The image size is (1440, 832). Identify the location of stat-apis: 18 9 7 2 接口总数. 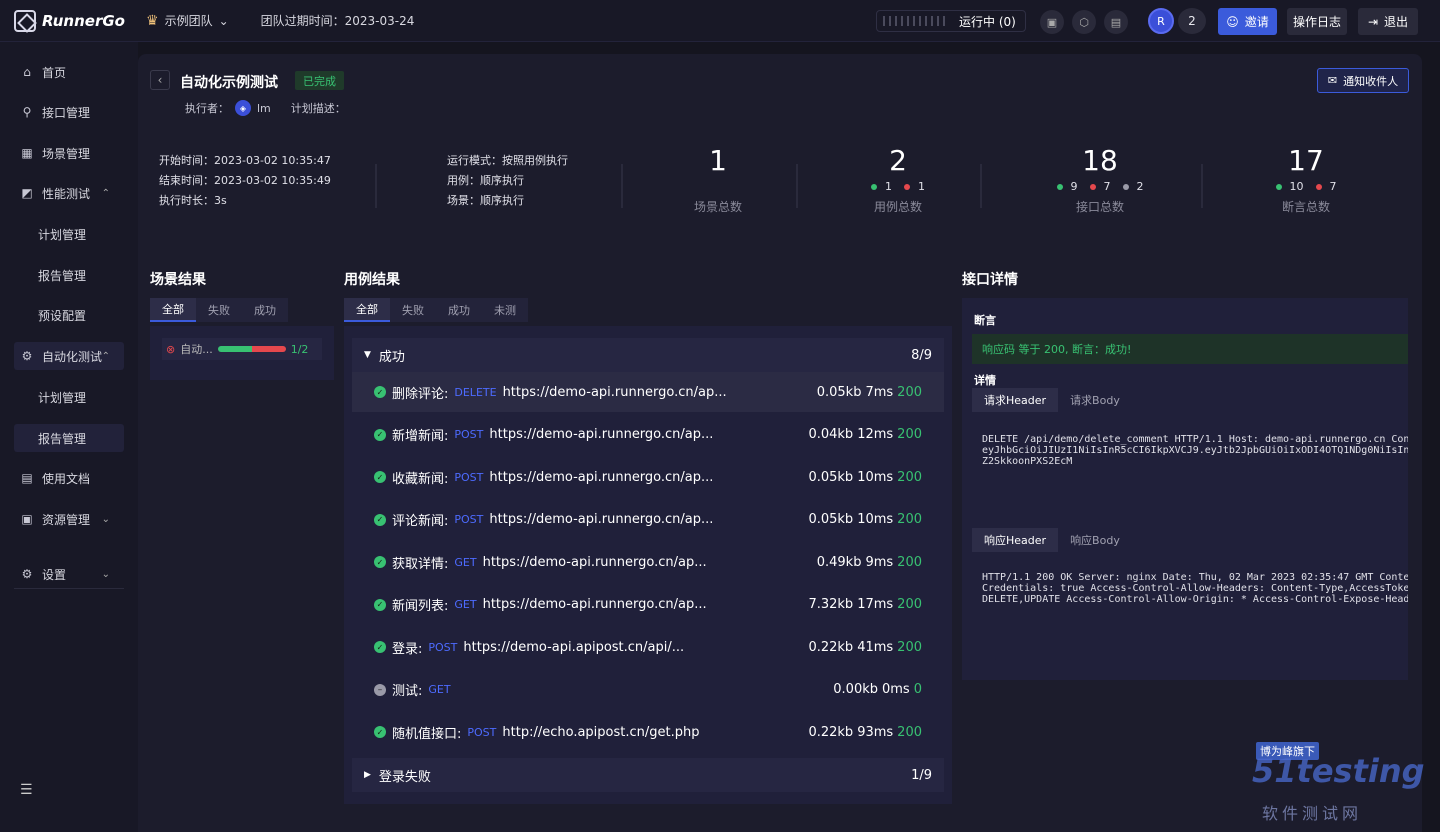
(1100, 179).